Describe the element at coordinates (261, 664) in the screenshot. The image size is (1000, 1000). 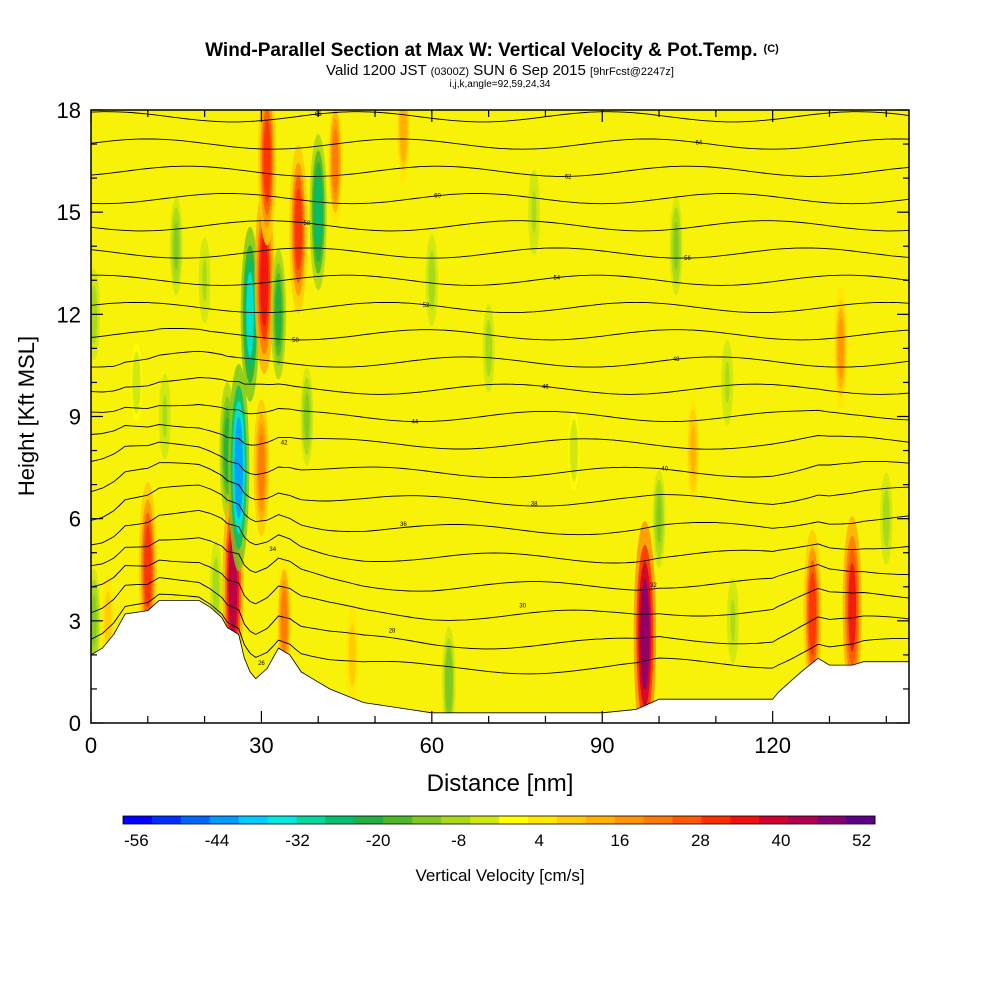
I see `theta-contour-label: 26` at that location.